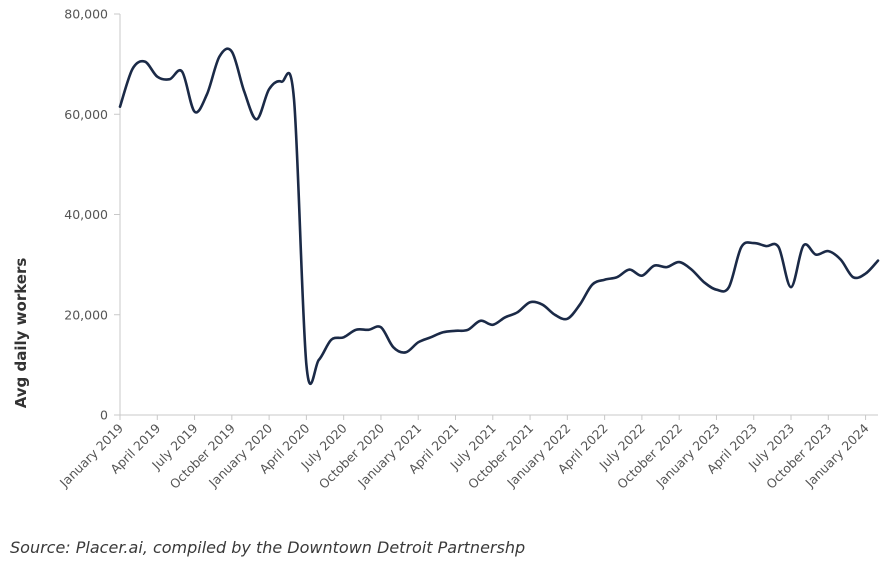 This screenshot has width=892, height=569. I want to click on y-tick-label: 80,000, so click(86, 14).